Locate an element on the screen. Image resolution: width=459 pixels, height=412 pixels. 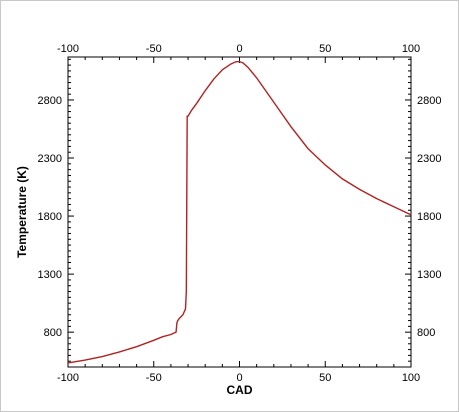
x-tick-label-top: -50 is located at coordinates (154, 49).